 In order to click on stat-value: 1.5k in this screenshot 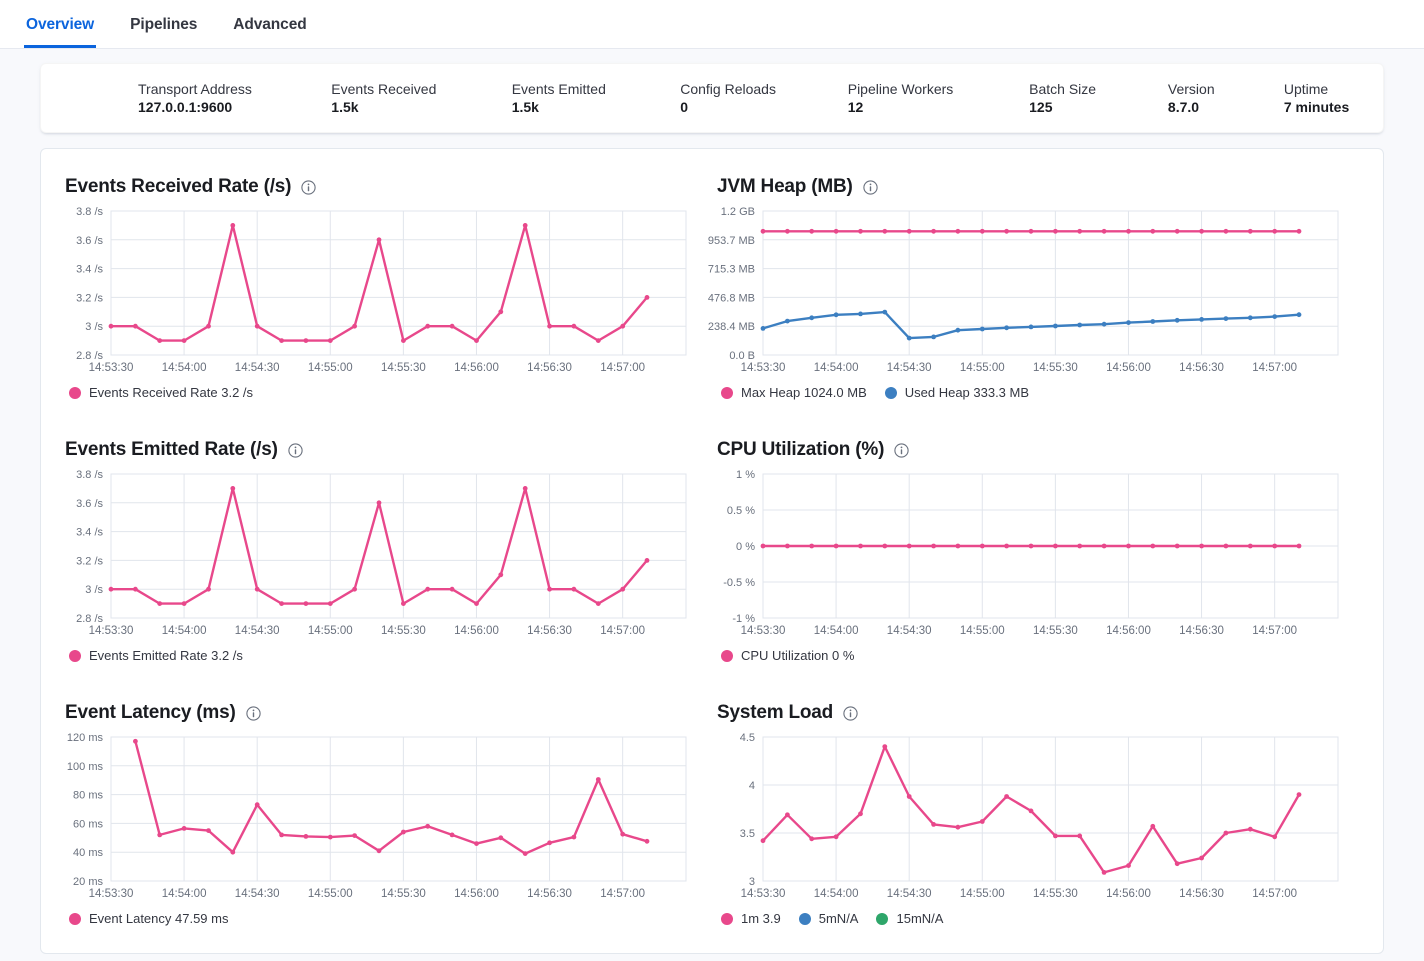, I will do `click(345, 107)`.